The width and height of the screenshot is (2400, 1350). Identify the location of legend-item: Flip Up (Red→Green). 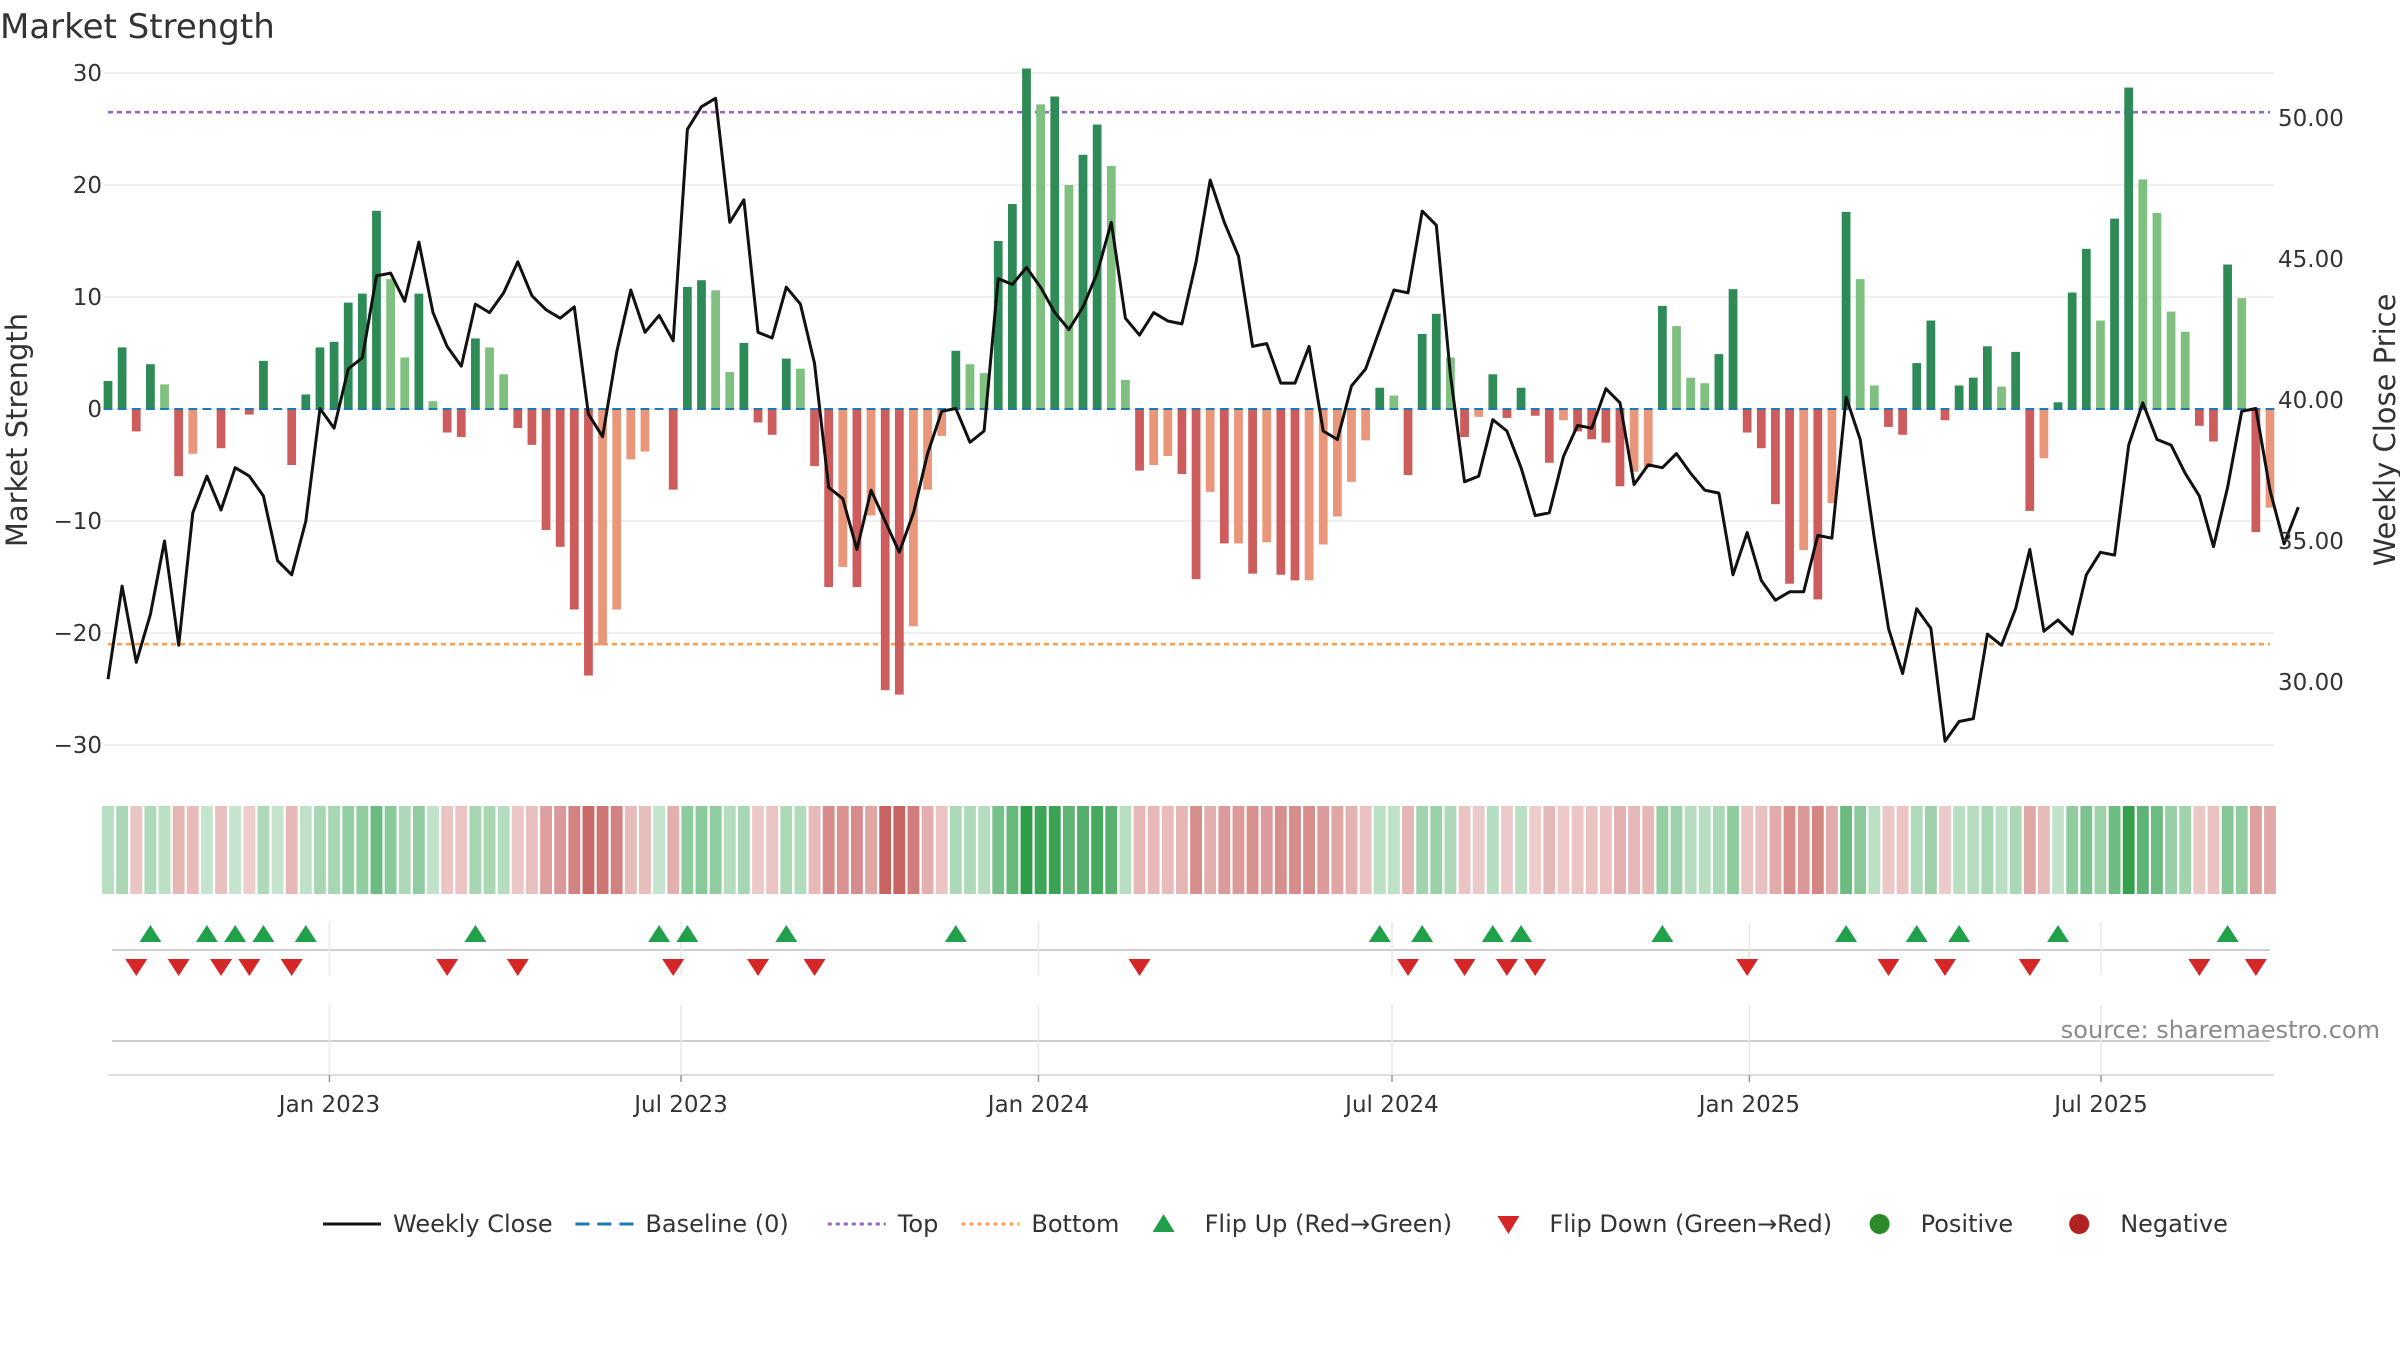
(1302, 1224).